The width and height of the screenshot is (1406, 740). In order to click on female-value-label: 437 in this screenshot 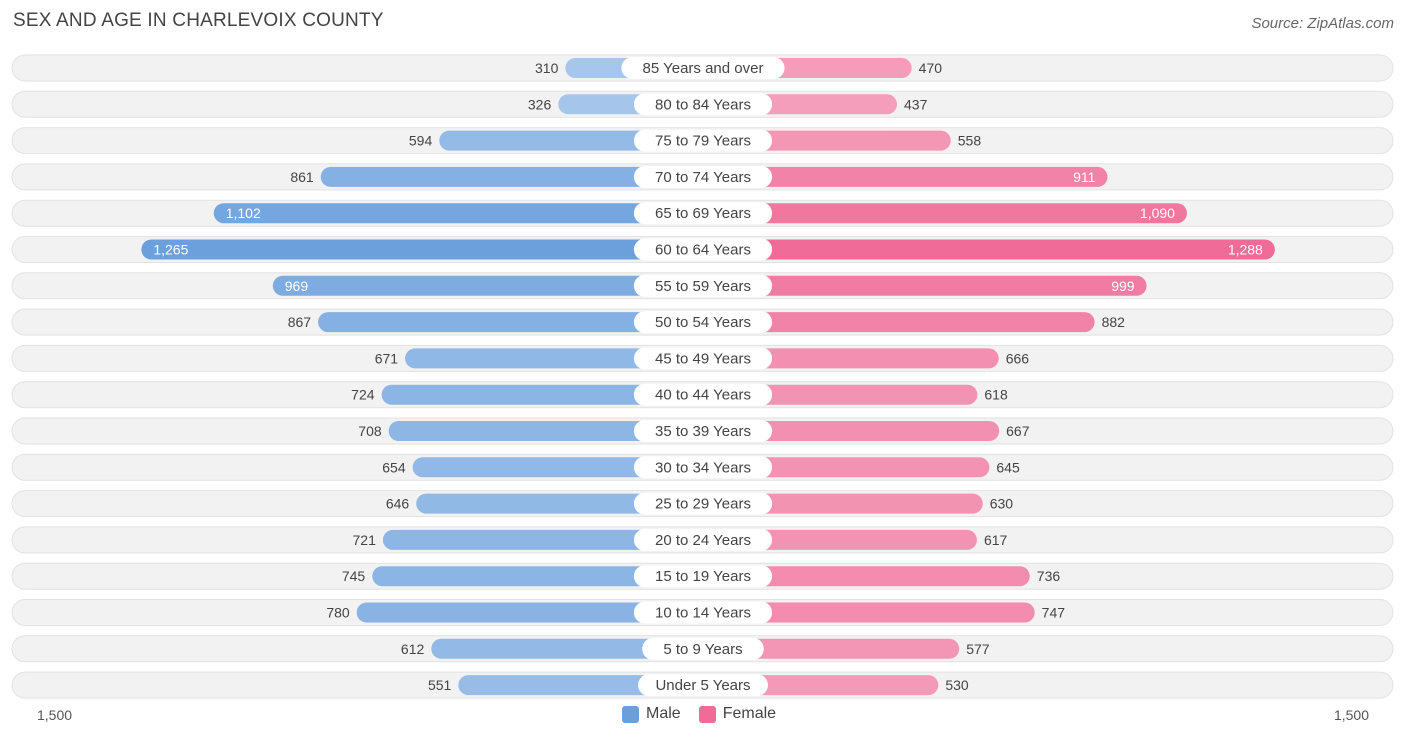, I will do `click(916, 104)`.